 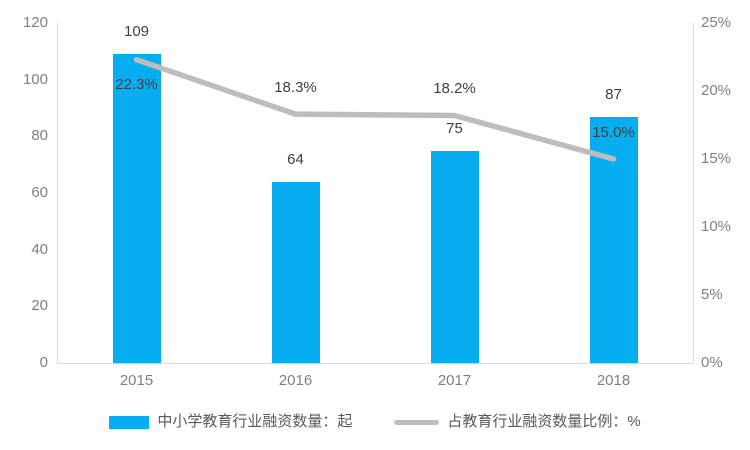 What do you see at coordinates (57, 193) in the screenshot?
I see `left-axis-line` at bounding box center [57, 193].